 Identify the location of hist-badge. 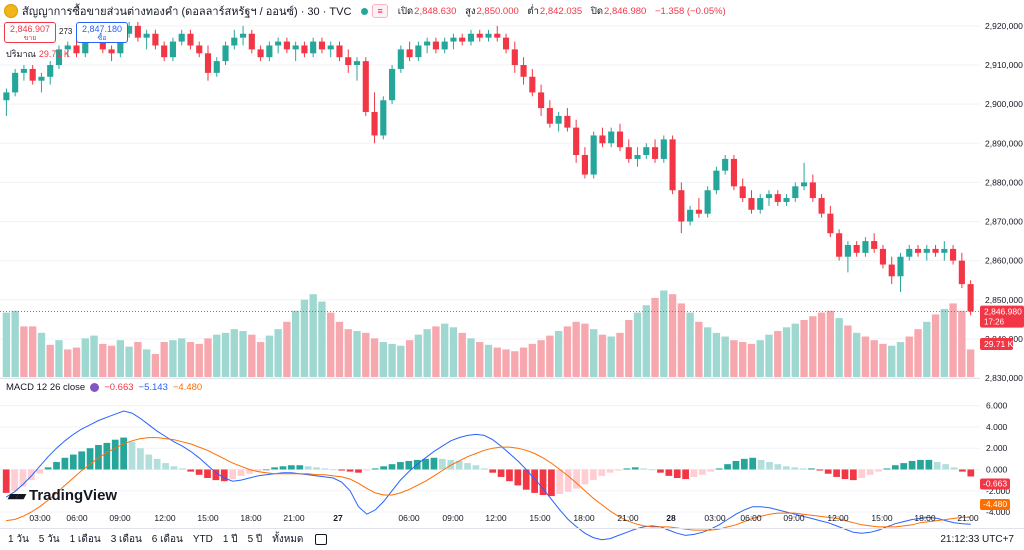
(995, 484).